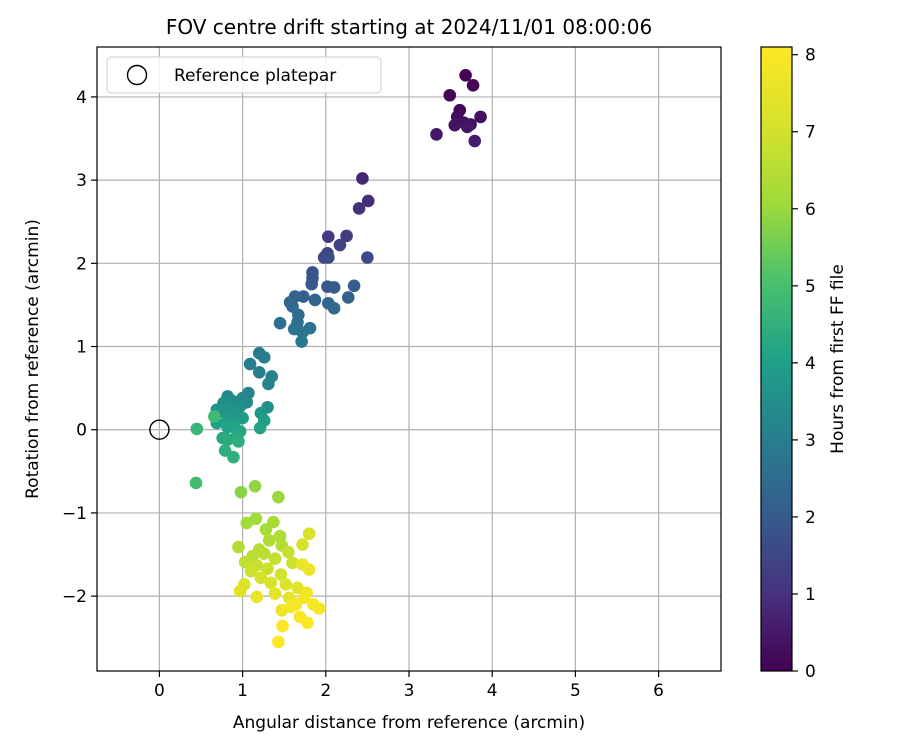 This screenshot has width=900, height=750. What do you see at coordinates (409, 691) in the screenshot?
I see `x-tick-label: 3` at bounding box center [409, 691].